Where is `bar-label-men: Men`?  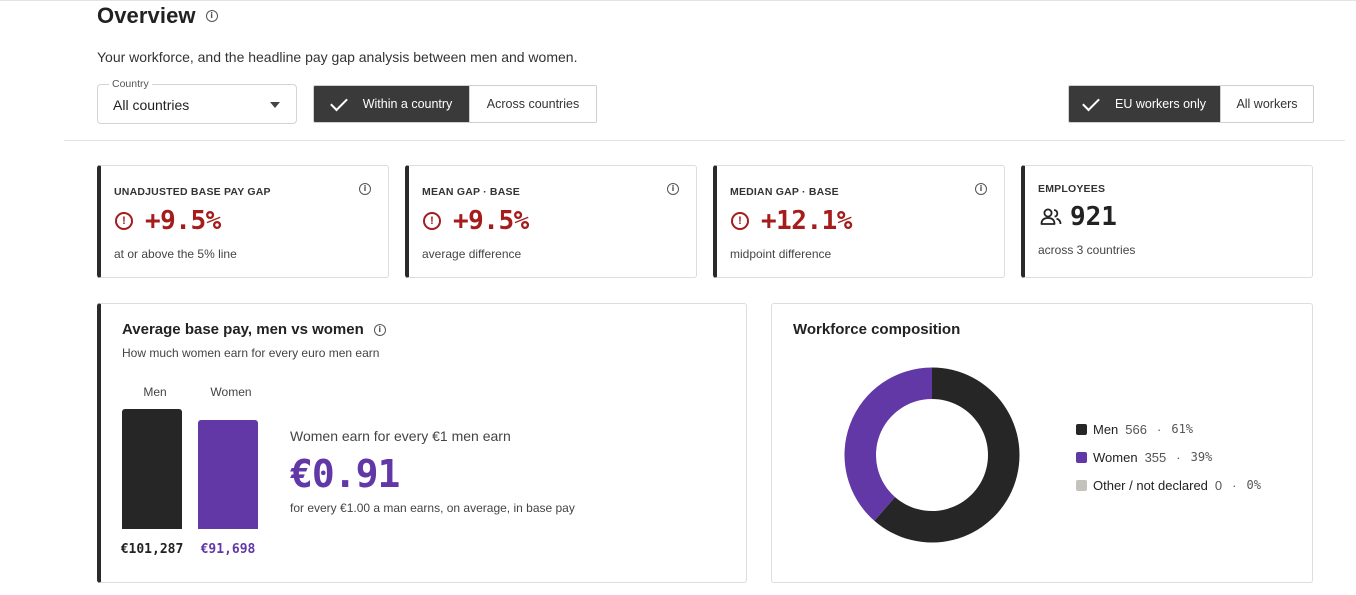 bar-label-men: Men is located at coordinates (155, 392).